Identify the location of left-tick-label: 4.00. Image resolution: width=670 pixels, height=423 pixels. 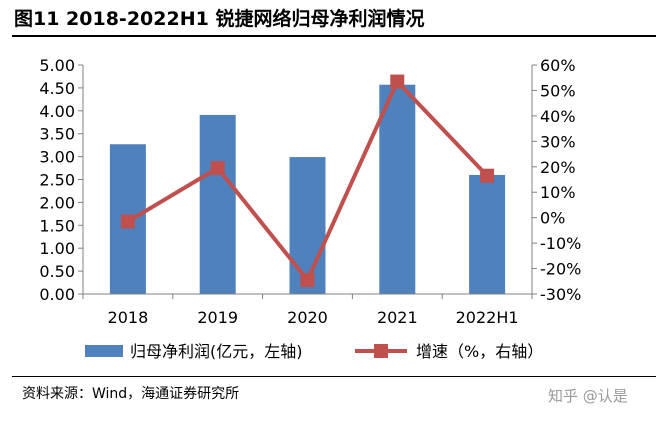
(57, 111).